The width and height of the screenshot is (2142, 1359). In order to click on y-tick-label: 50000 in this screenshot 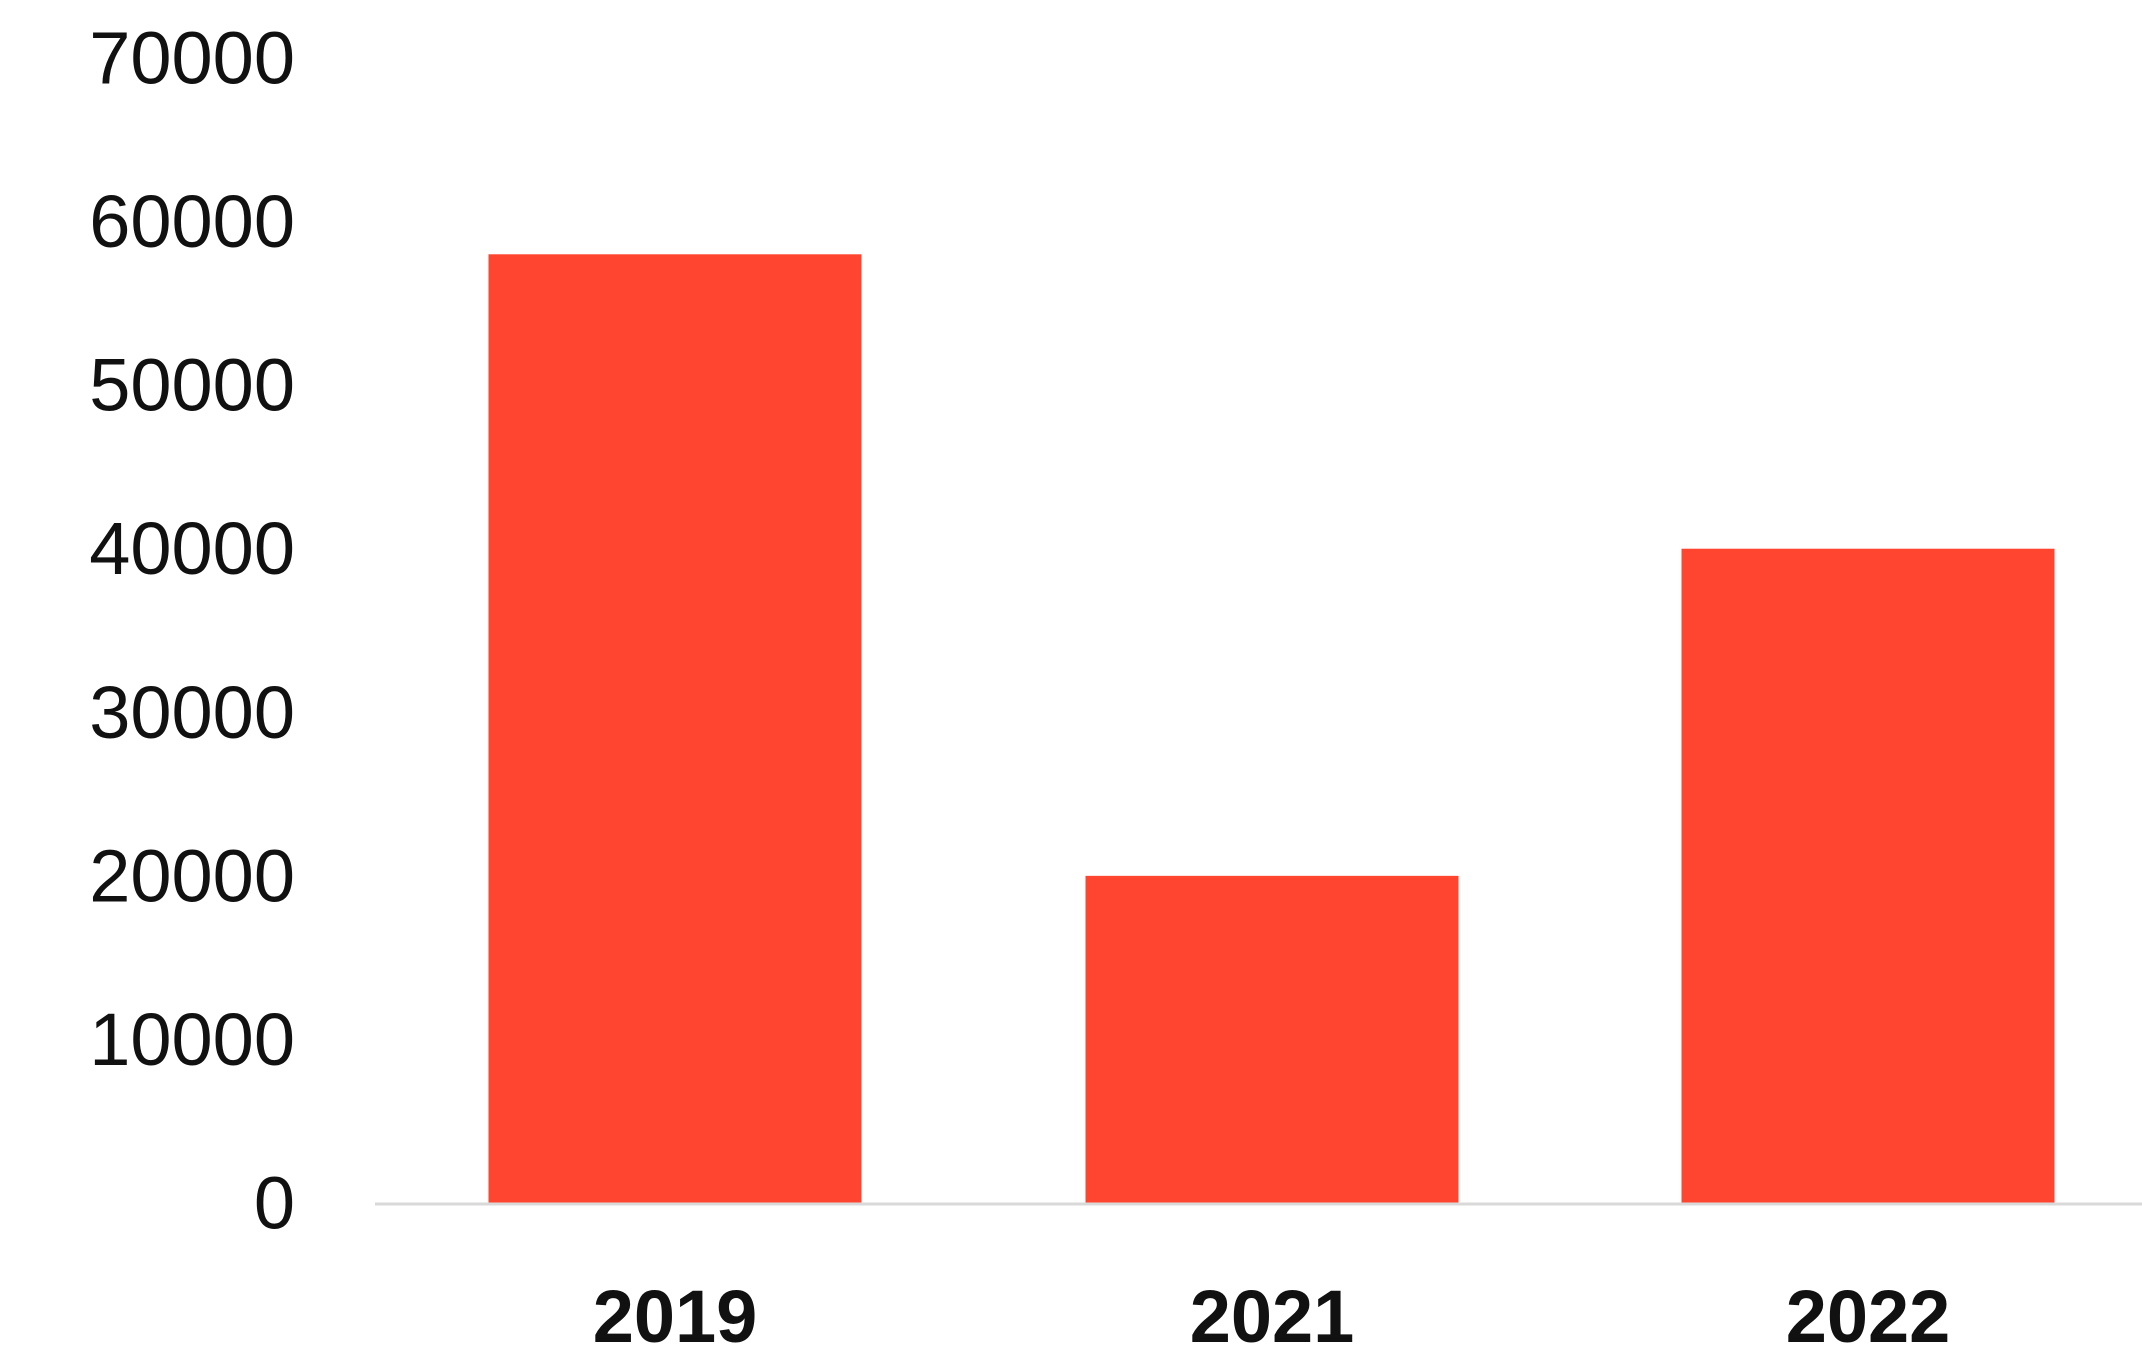, I will do `click(192, 385)`.